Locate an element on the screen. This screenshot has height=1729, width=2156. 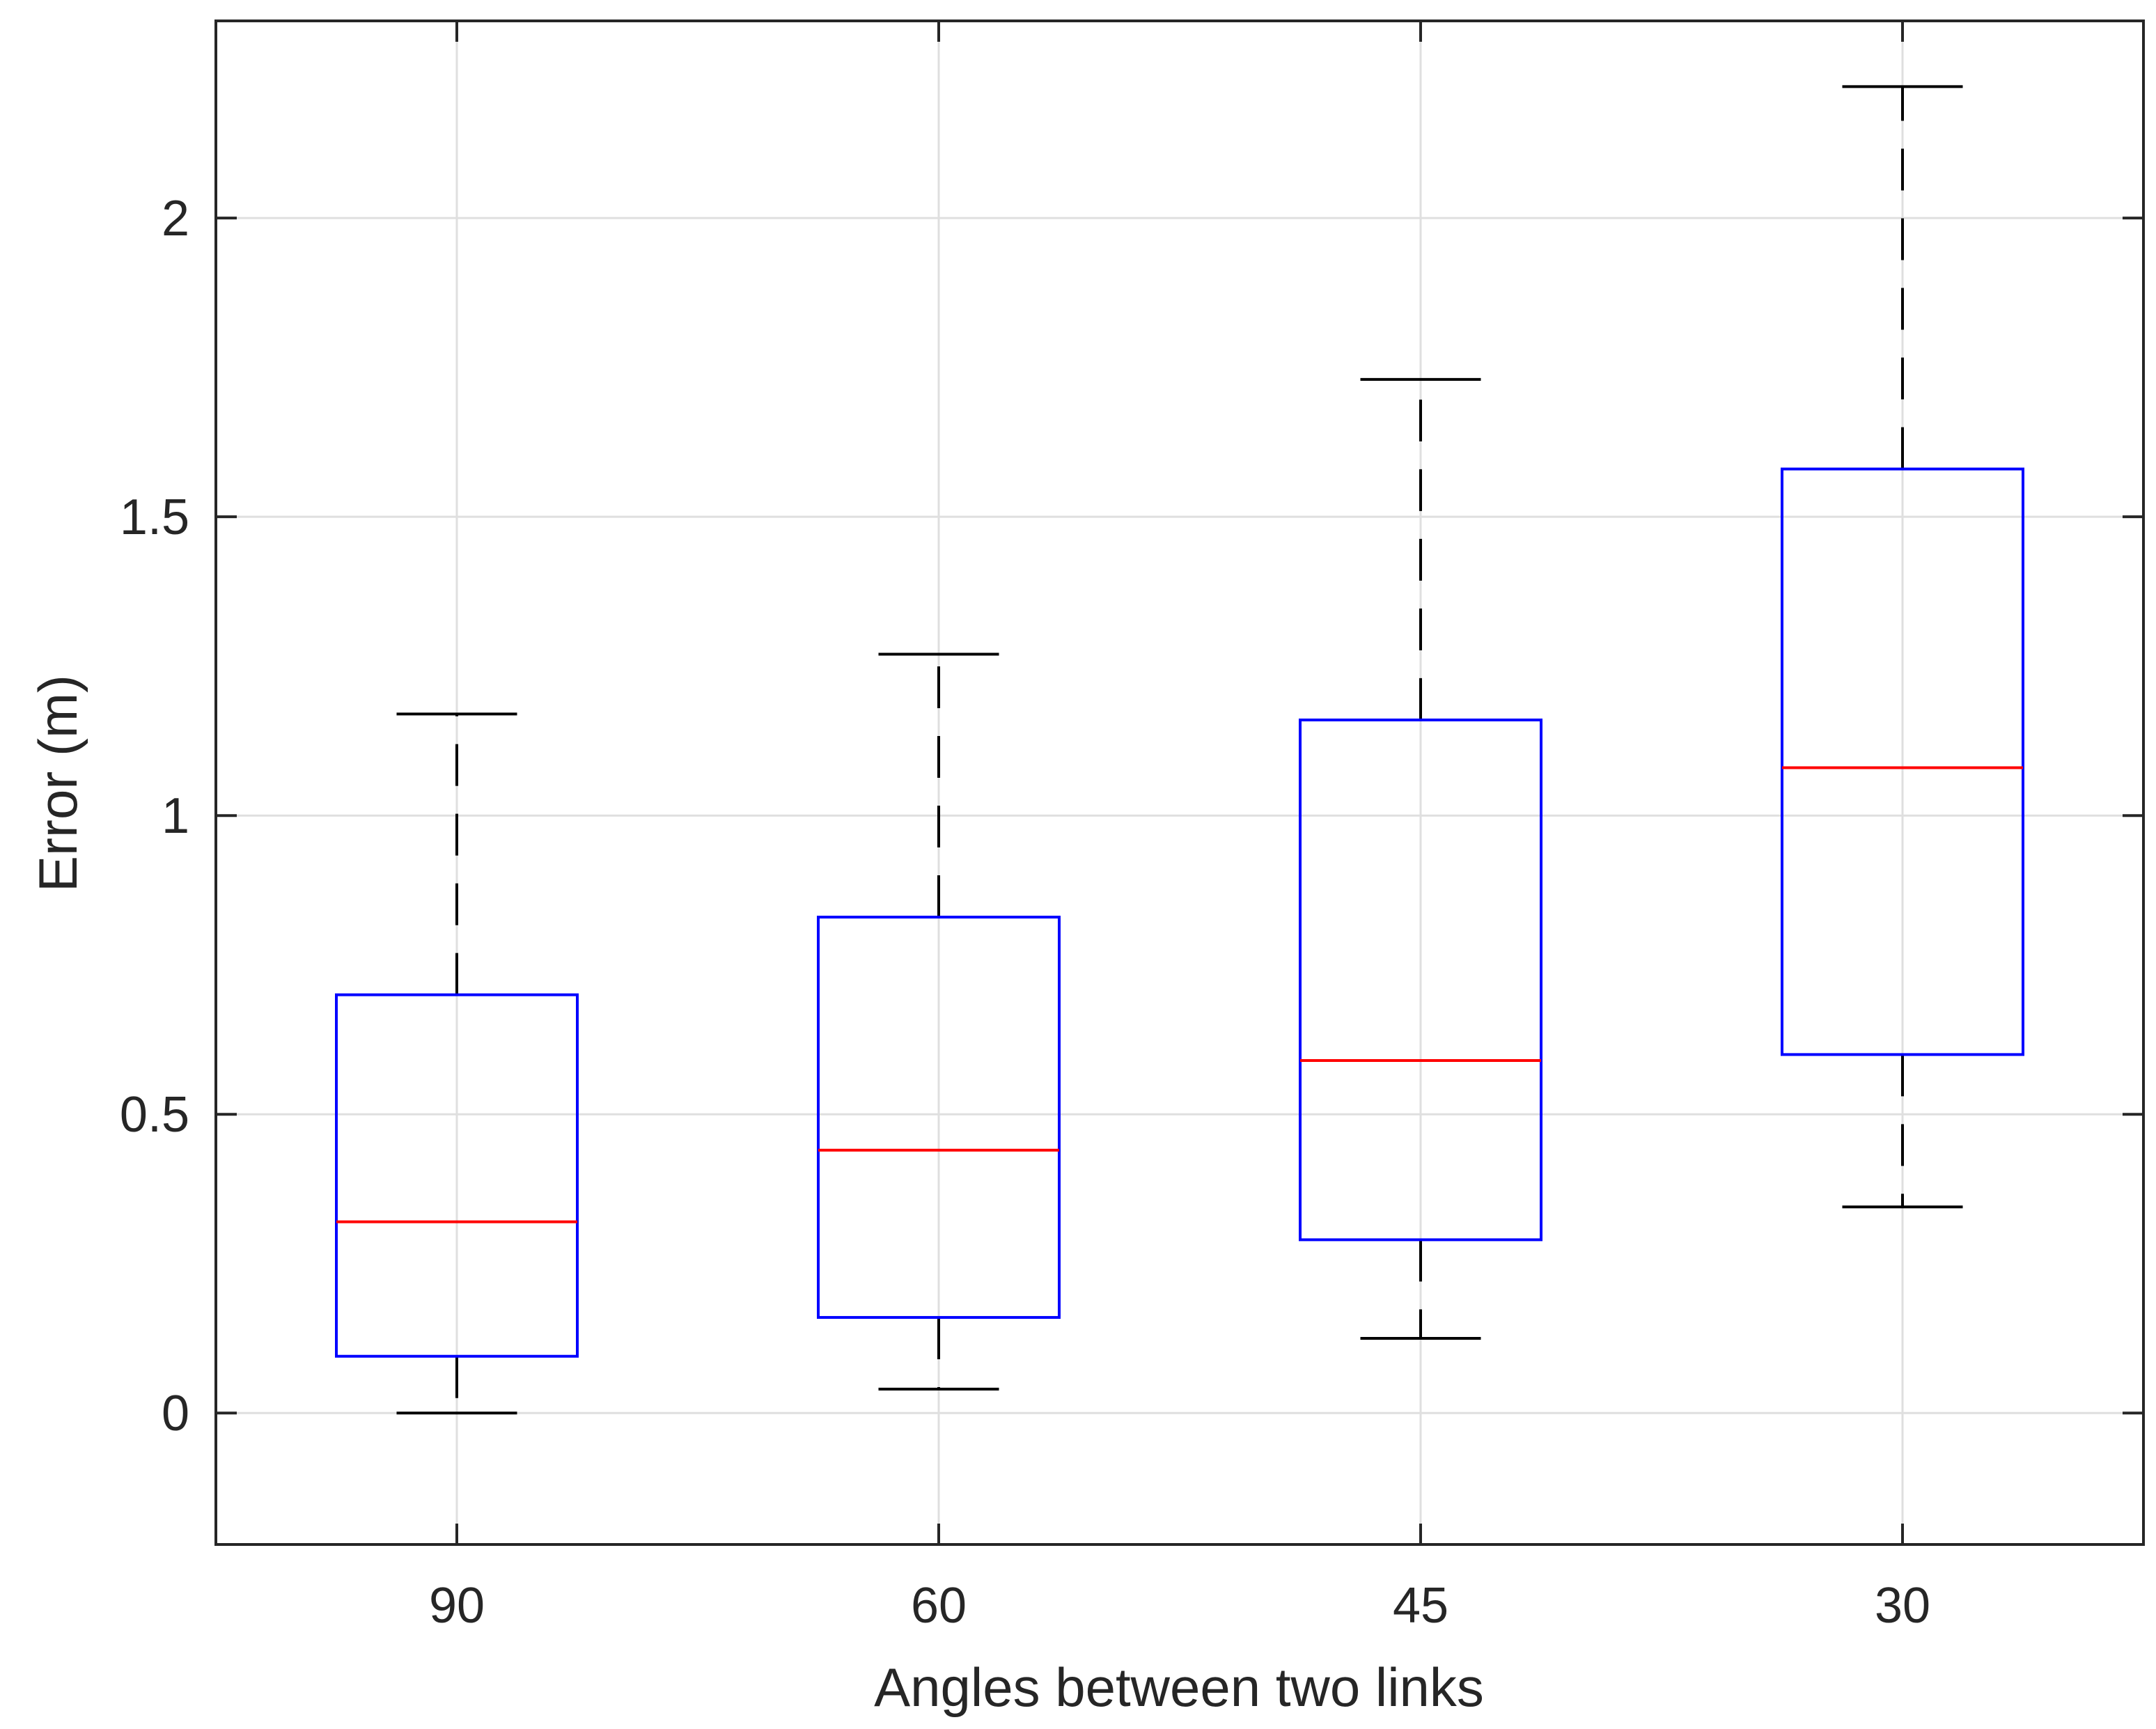
y-tick-label-1: 0.5 is located at coordinates (154, 1115).